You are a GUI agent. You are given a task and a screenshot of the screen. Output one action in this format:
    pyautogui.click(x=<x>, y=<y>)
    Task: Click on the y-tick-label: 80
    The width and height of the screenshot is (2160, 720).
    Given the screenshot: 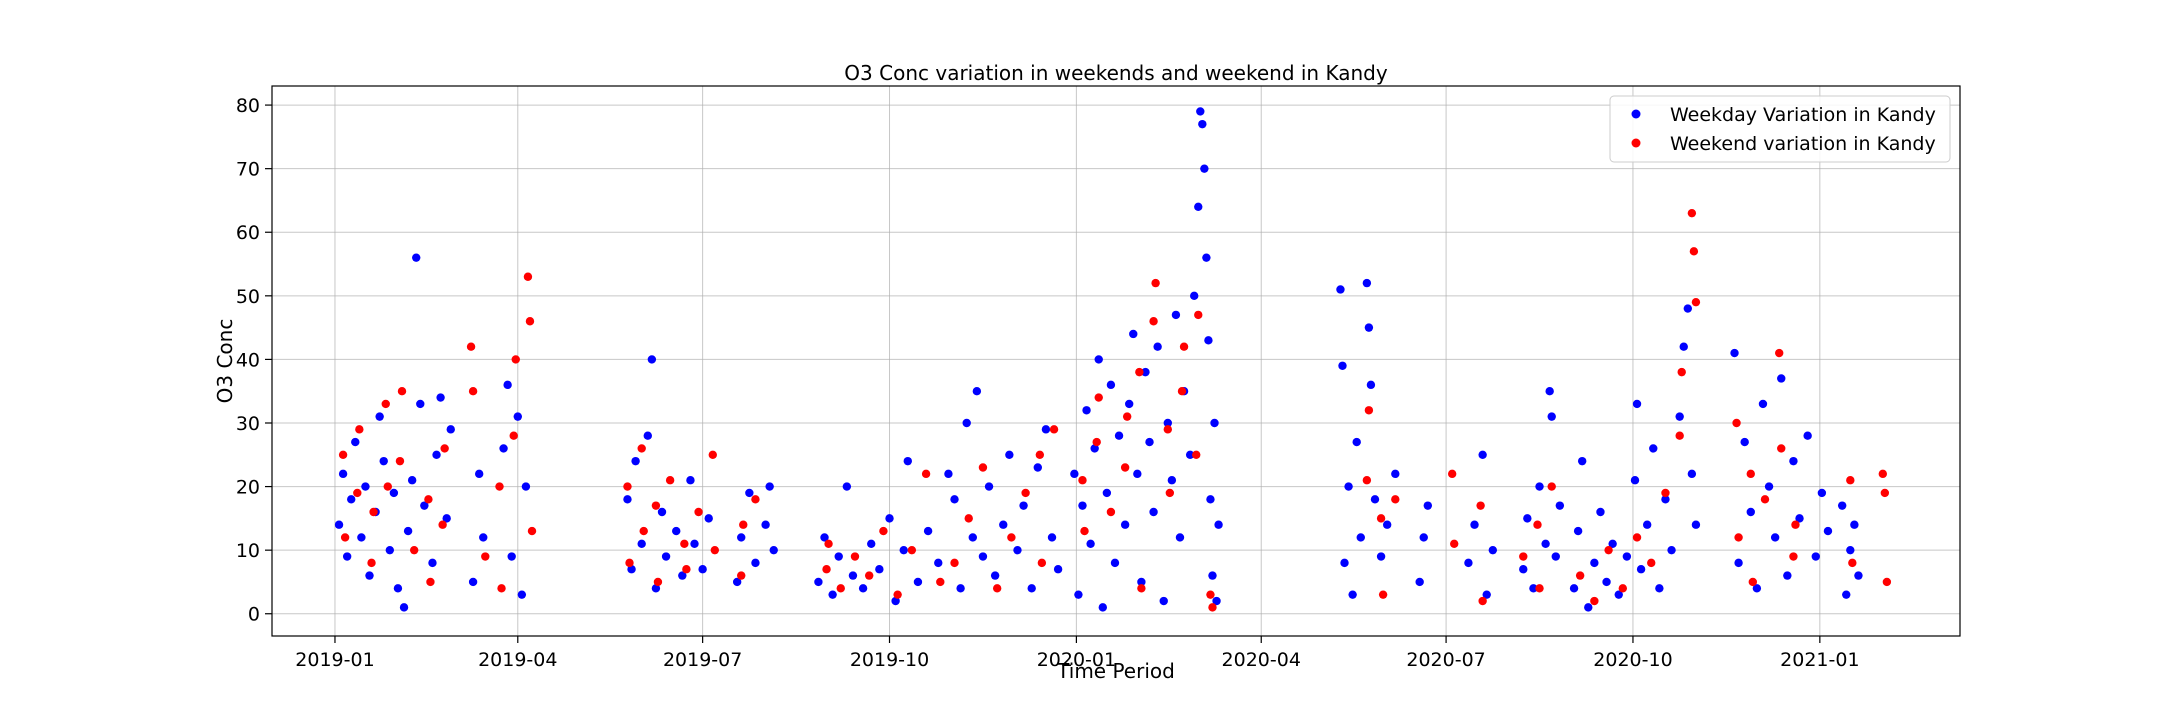 What is the action you would take?
    pyautogui.click(x=248, y=106)
    